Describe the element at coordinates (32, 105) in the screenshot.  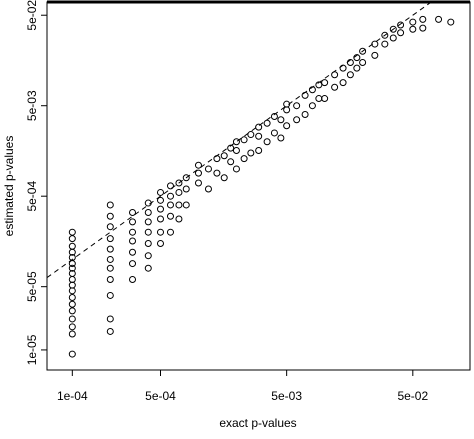
I see `y-tick-label: 5e-03` at that location.